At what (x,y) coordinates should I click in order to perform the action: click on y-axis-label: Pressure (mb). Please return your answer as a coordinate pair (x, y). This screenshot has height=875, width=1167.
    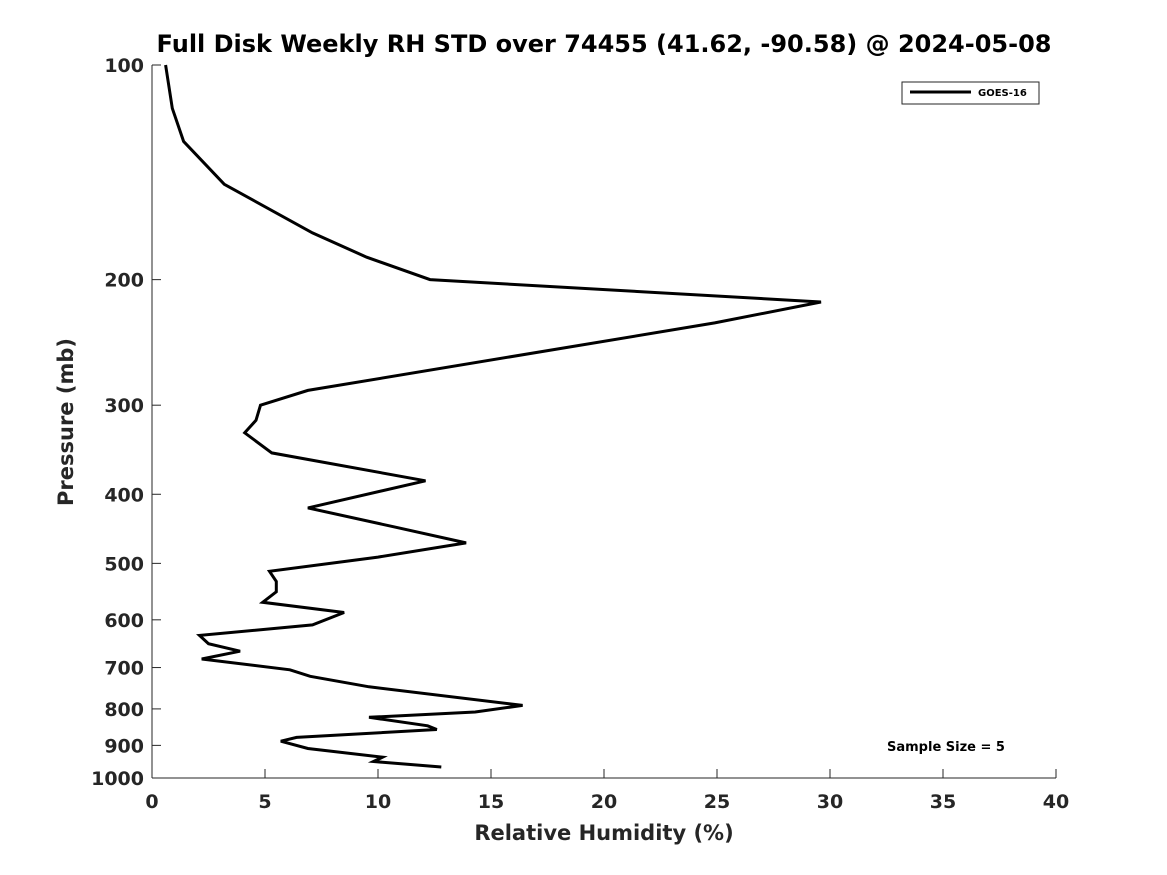
    Looking at the image, I should click on (66, 422).